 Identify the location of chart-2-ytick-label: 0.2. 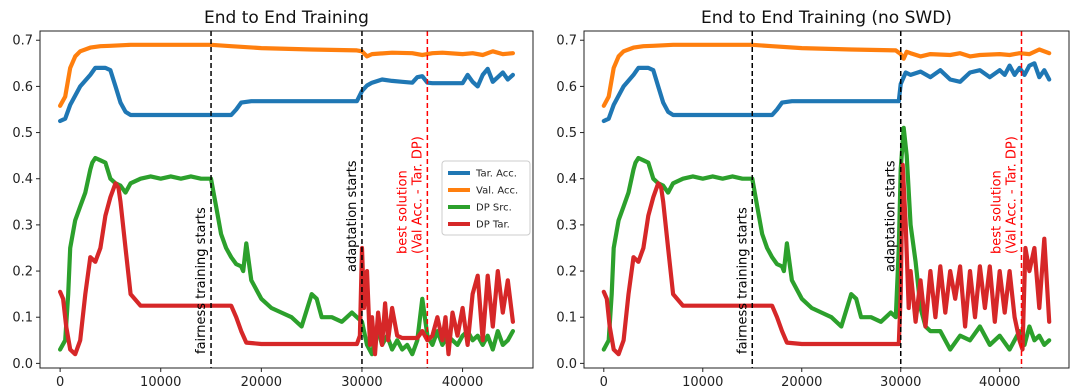
(566, 272).